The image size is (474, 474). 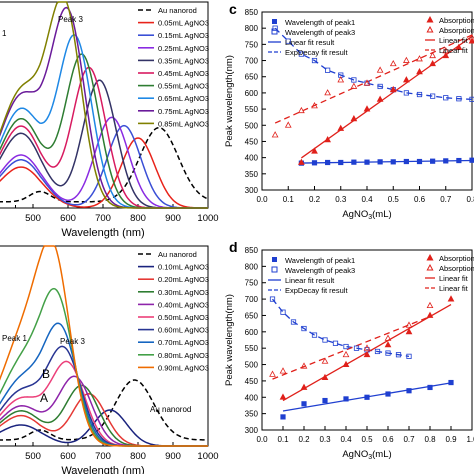 I want to click on y-tick-label-1-8: 700, so click(x=252, y=61).